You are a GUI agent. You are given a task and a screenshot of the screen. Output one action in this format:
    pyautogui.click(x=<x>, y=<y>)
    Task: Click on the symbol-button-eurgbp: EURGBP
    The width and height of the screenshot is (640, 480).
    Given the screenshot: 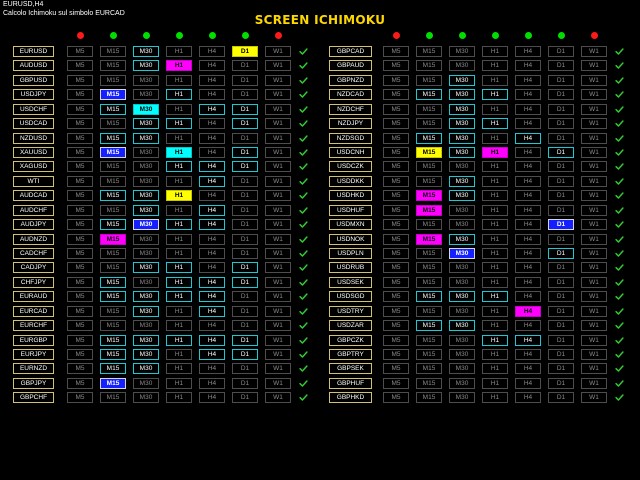 What is the action you would take?
    pyautogui.click(x=33, y=340)
    